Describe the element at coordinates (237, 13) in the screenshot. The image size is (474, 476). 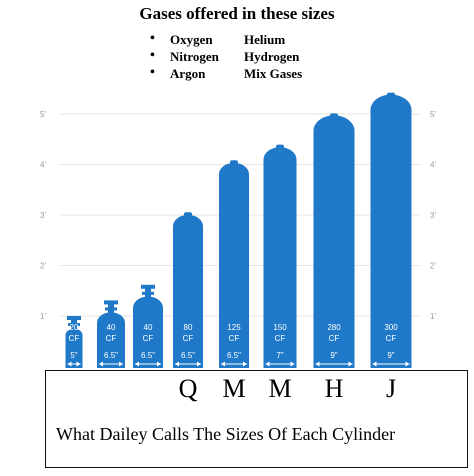
I see `page-title: Gases offered in these sizes` at that location.